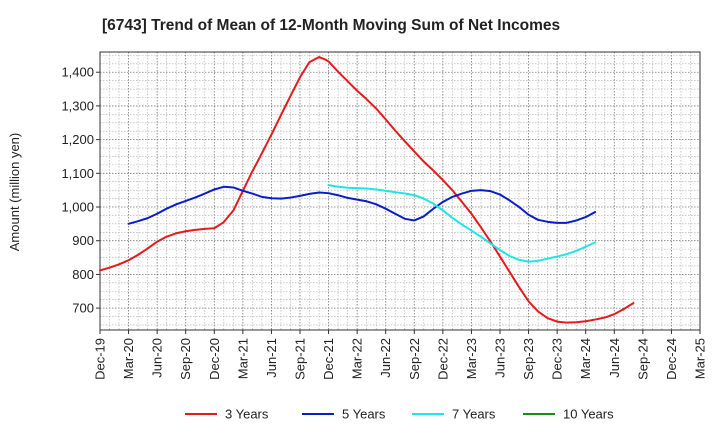  I want to click on x-tick-label: Sep-22, so click(414, 359).